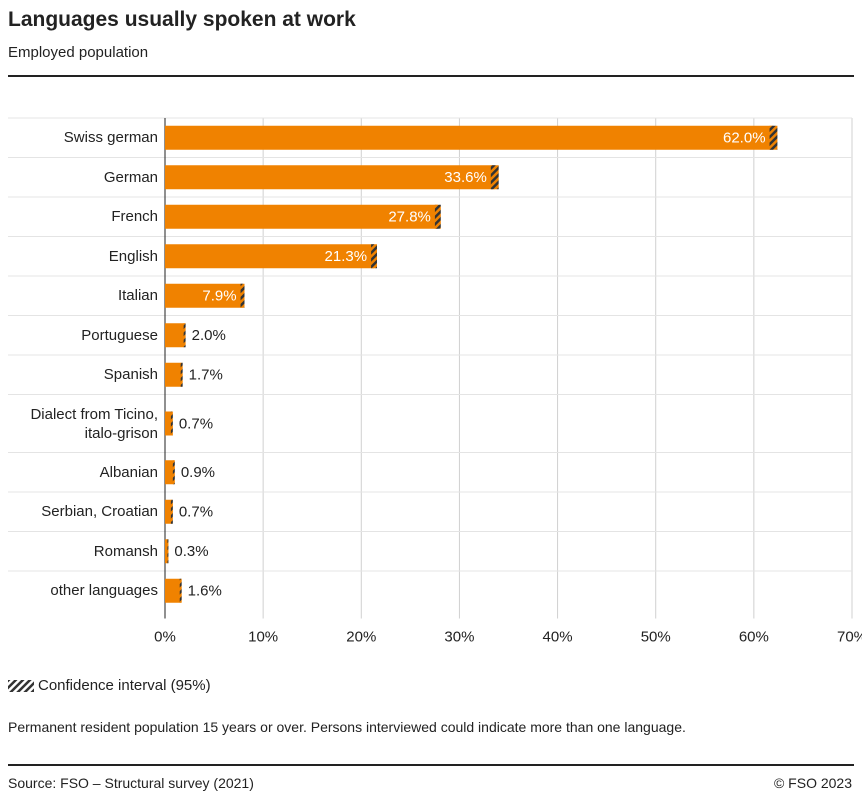 The width and height of the screenshot is (862, 801). What do you see at coordinates (165, 636) in the screenshot?
I see `x-tick-label: 0%` at bounding box center [165, 636].